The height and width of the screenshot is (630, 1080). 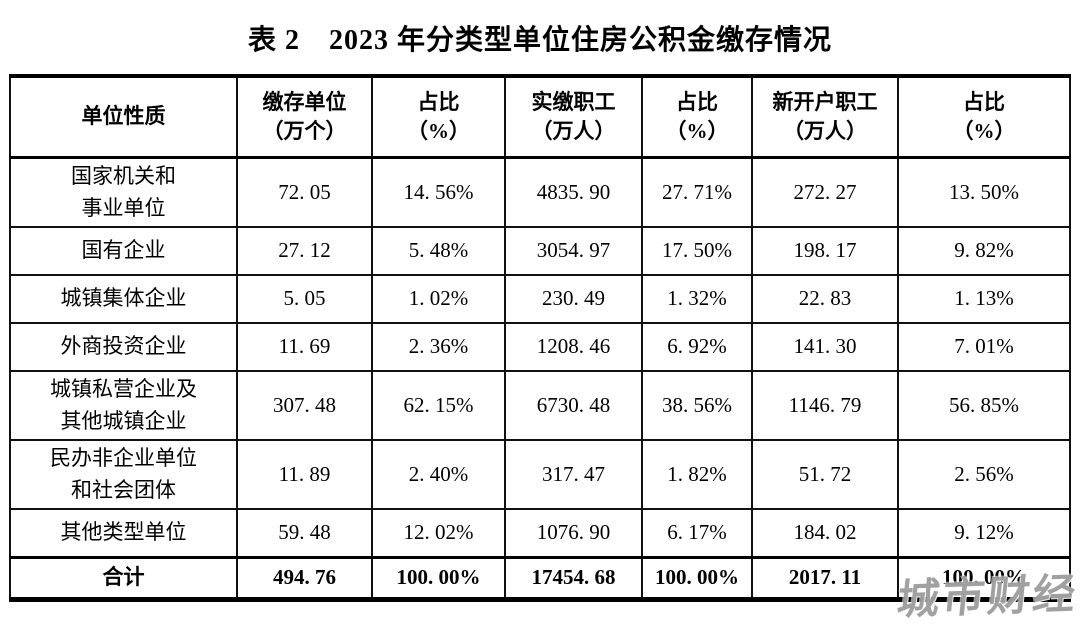 What do you see at coordinates (304, 192) in the screenshot?
I see `cell-deposit-units: 72. 05` at bounding box center [304, 192].